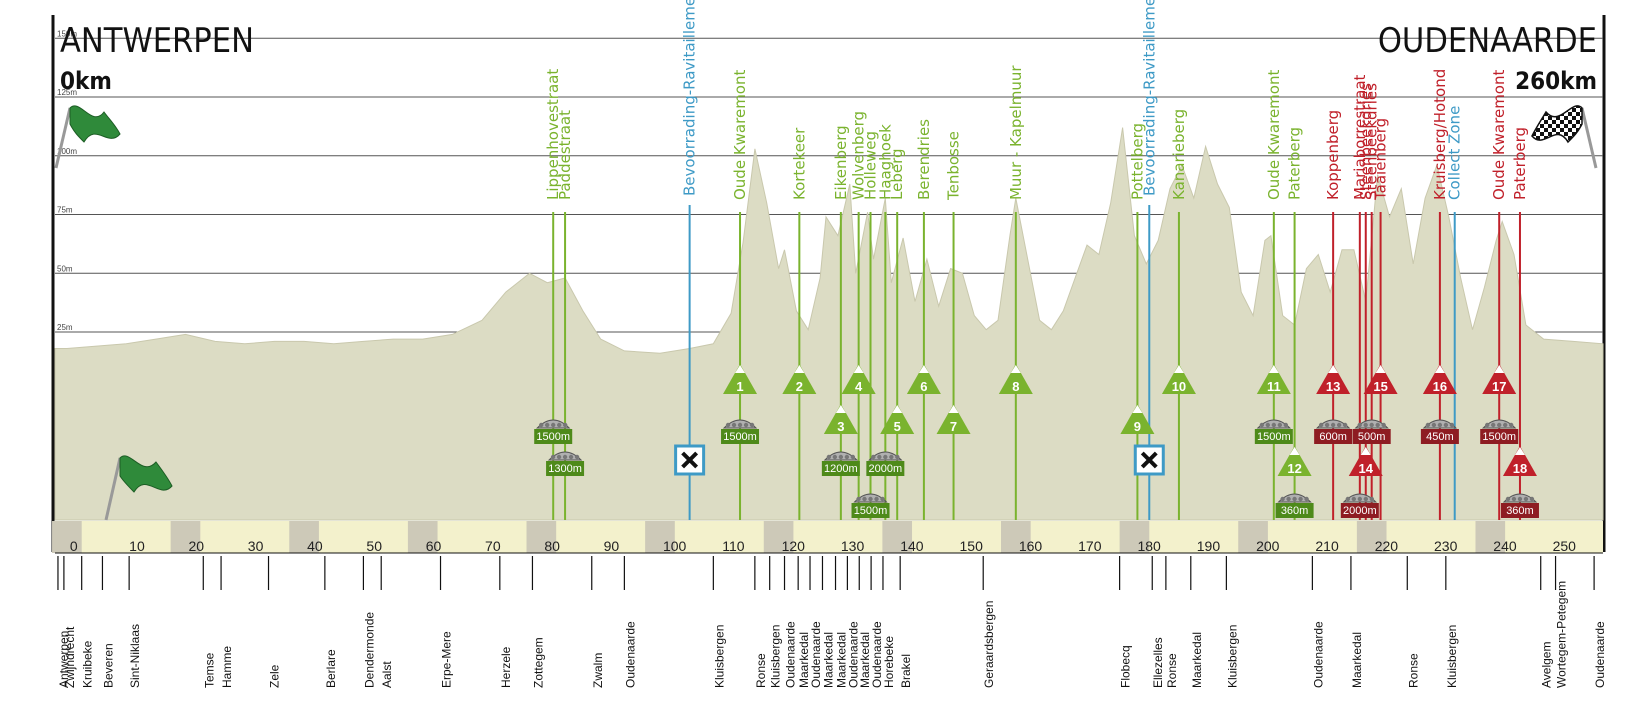 This screenshot has width=1650, height=713. What do you see at coordinates (1333, 386) in the screenshot?
I see `climb-number: 13` at bounding box center [1333, 386].